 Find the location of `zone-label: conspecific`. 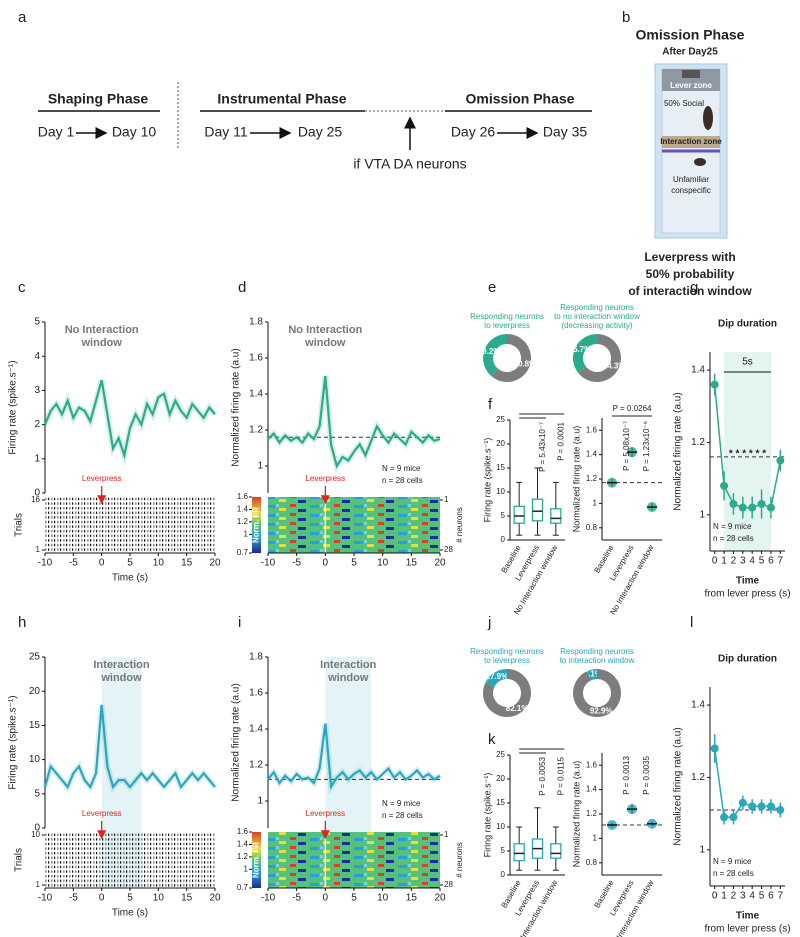

zone-label: conspecific is located at coordinates (691, 190).